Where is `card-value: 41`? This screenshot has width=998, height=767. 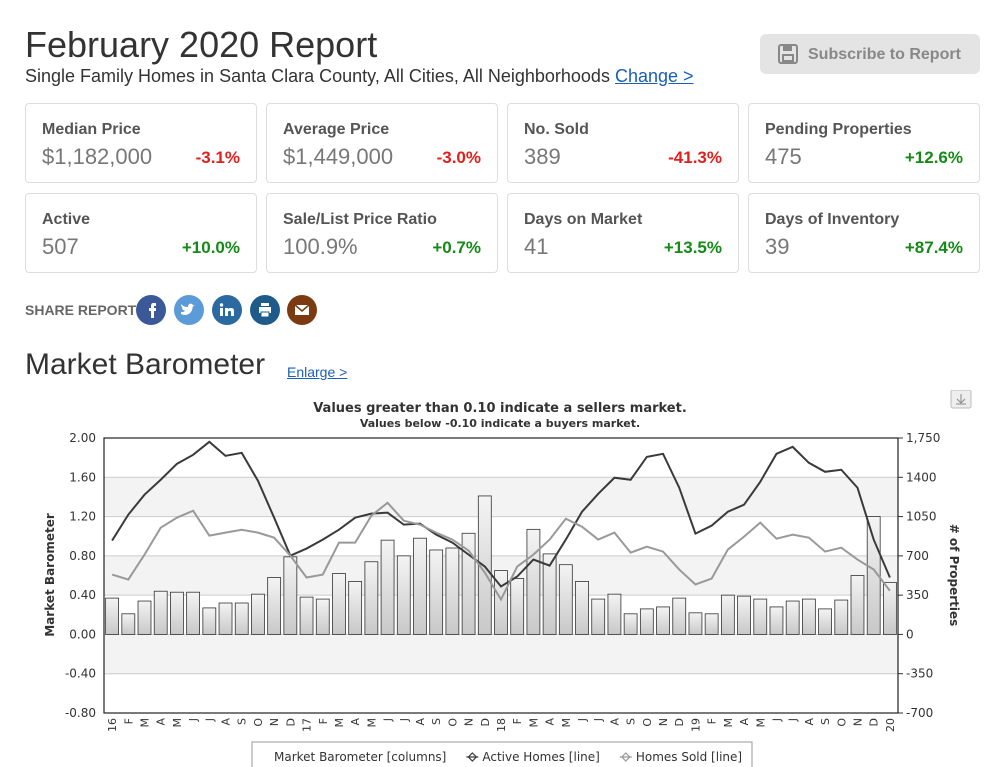
card-value: 41 is located at coordinates (536, 246).